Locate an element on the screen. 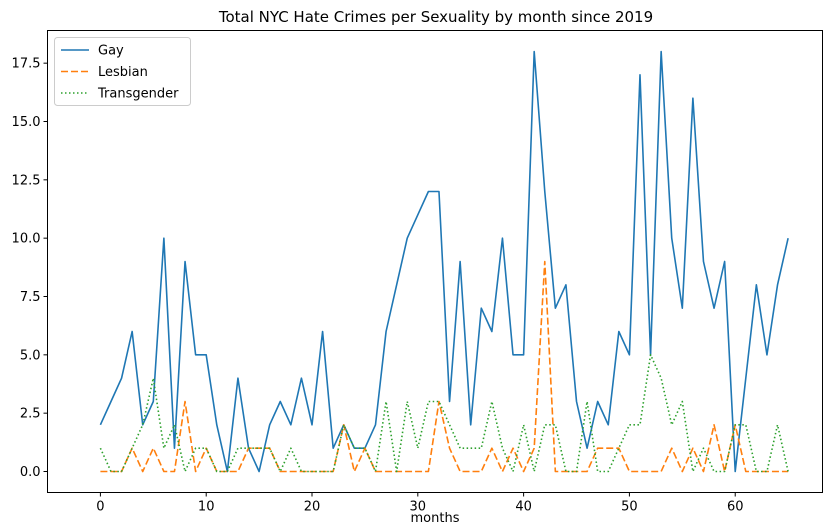 The width and height of the screenshot is (840, 527). legend-label-transgender: Transgender is located at coordinates (138, 94).